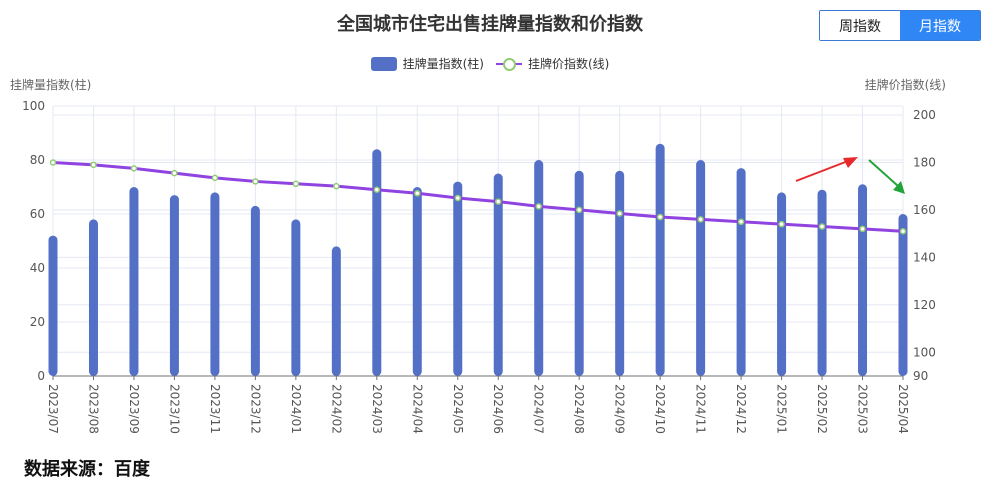 This screenshot has height=491, width=988. Describe the element at coordinates (498, 409) in the screenshot. I see `x-tick-label: 2024/06` at that location.